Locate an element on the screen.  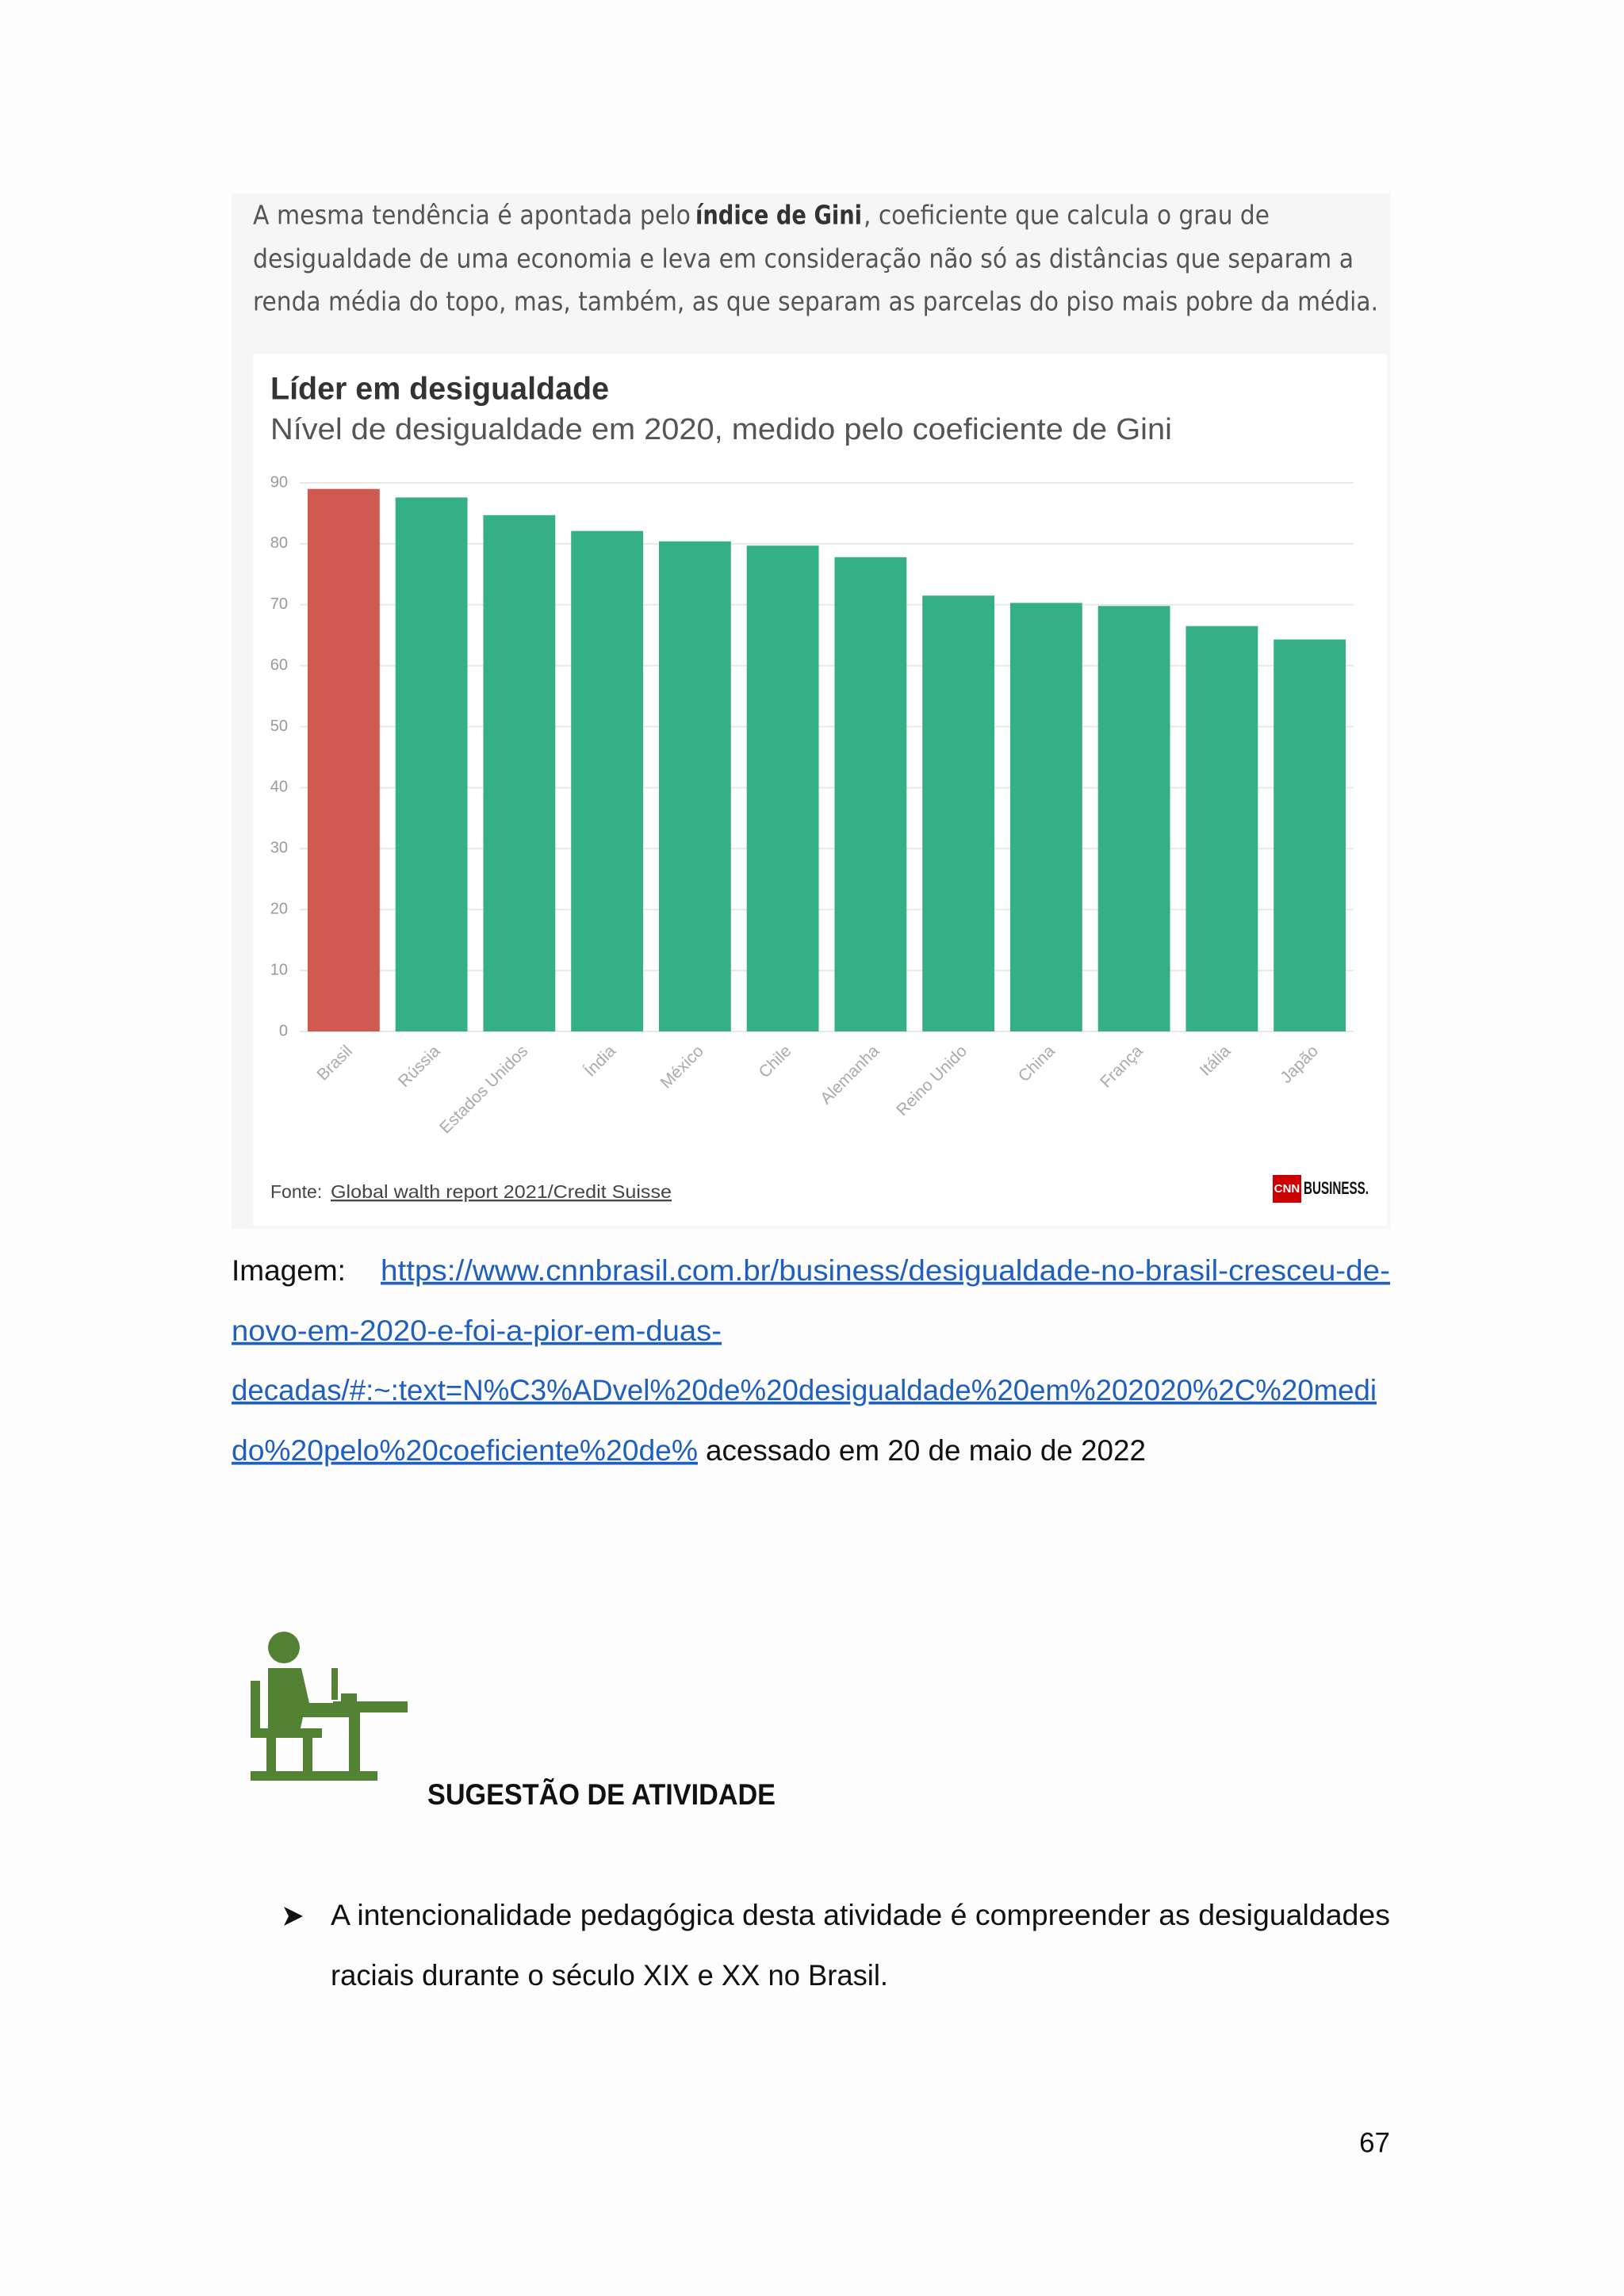
y-tick-label: 90 is located at coordinates (279, 482).